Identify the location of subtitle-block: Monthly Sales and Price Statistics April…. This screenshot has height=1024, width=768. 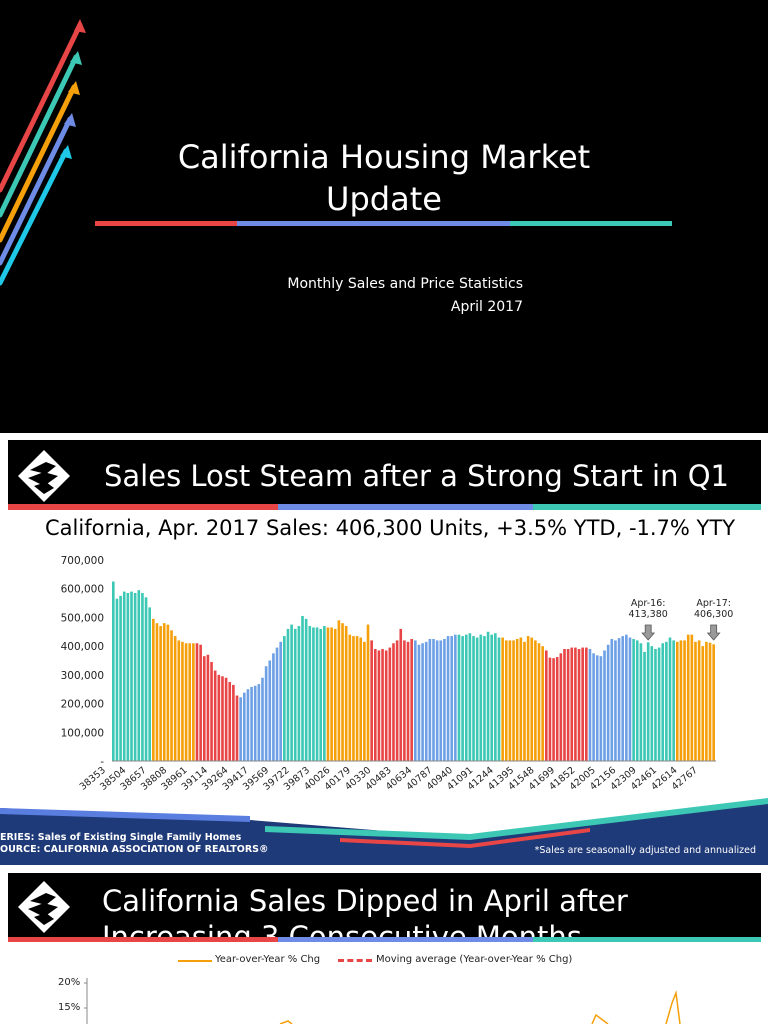
(401, 296).